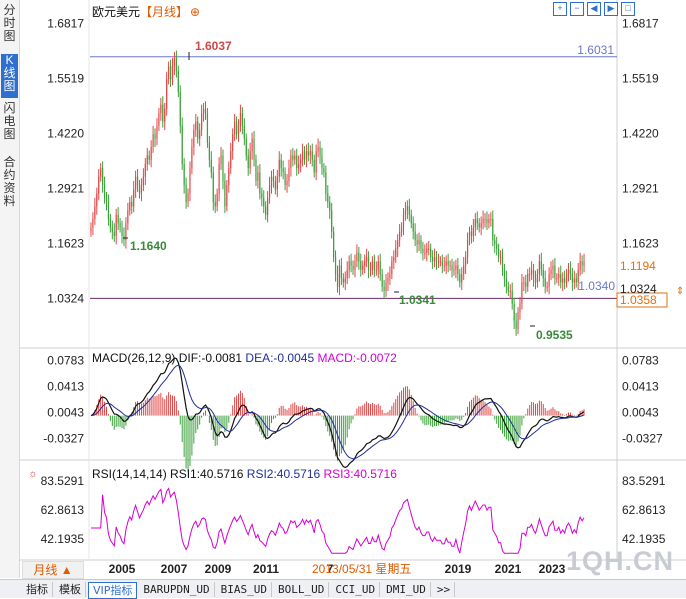 The image size is (686, 599). I want to click on indicator-tab-8: >>, so click(444, 589).